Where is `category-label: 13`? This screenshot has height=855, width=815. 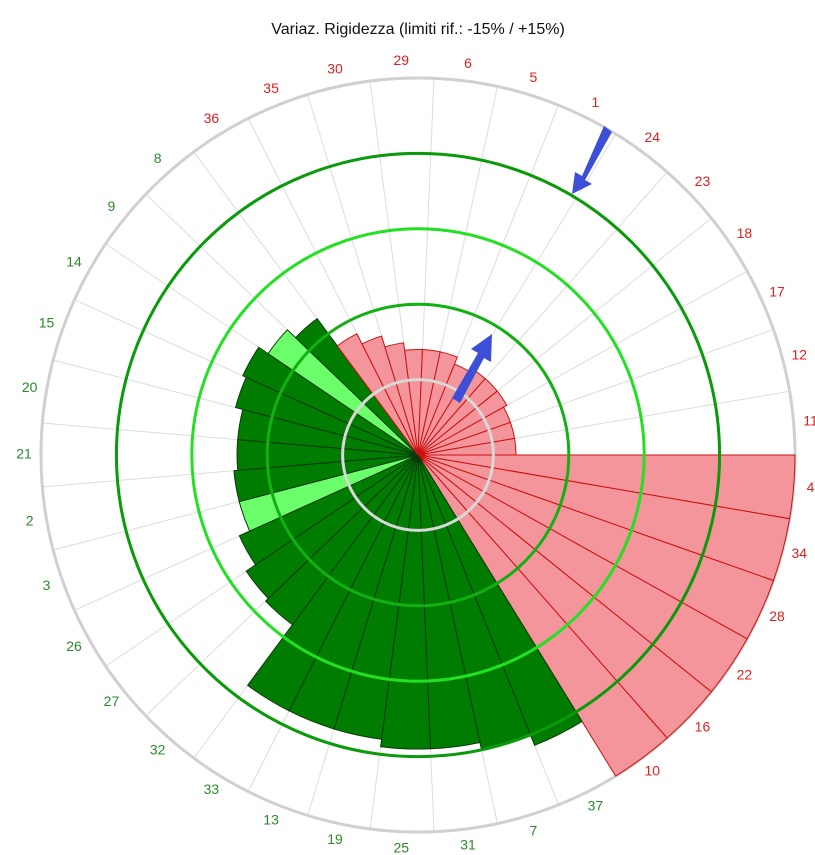
category-label: 13 is located at coordinates (271, 819).